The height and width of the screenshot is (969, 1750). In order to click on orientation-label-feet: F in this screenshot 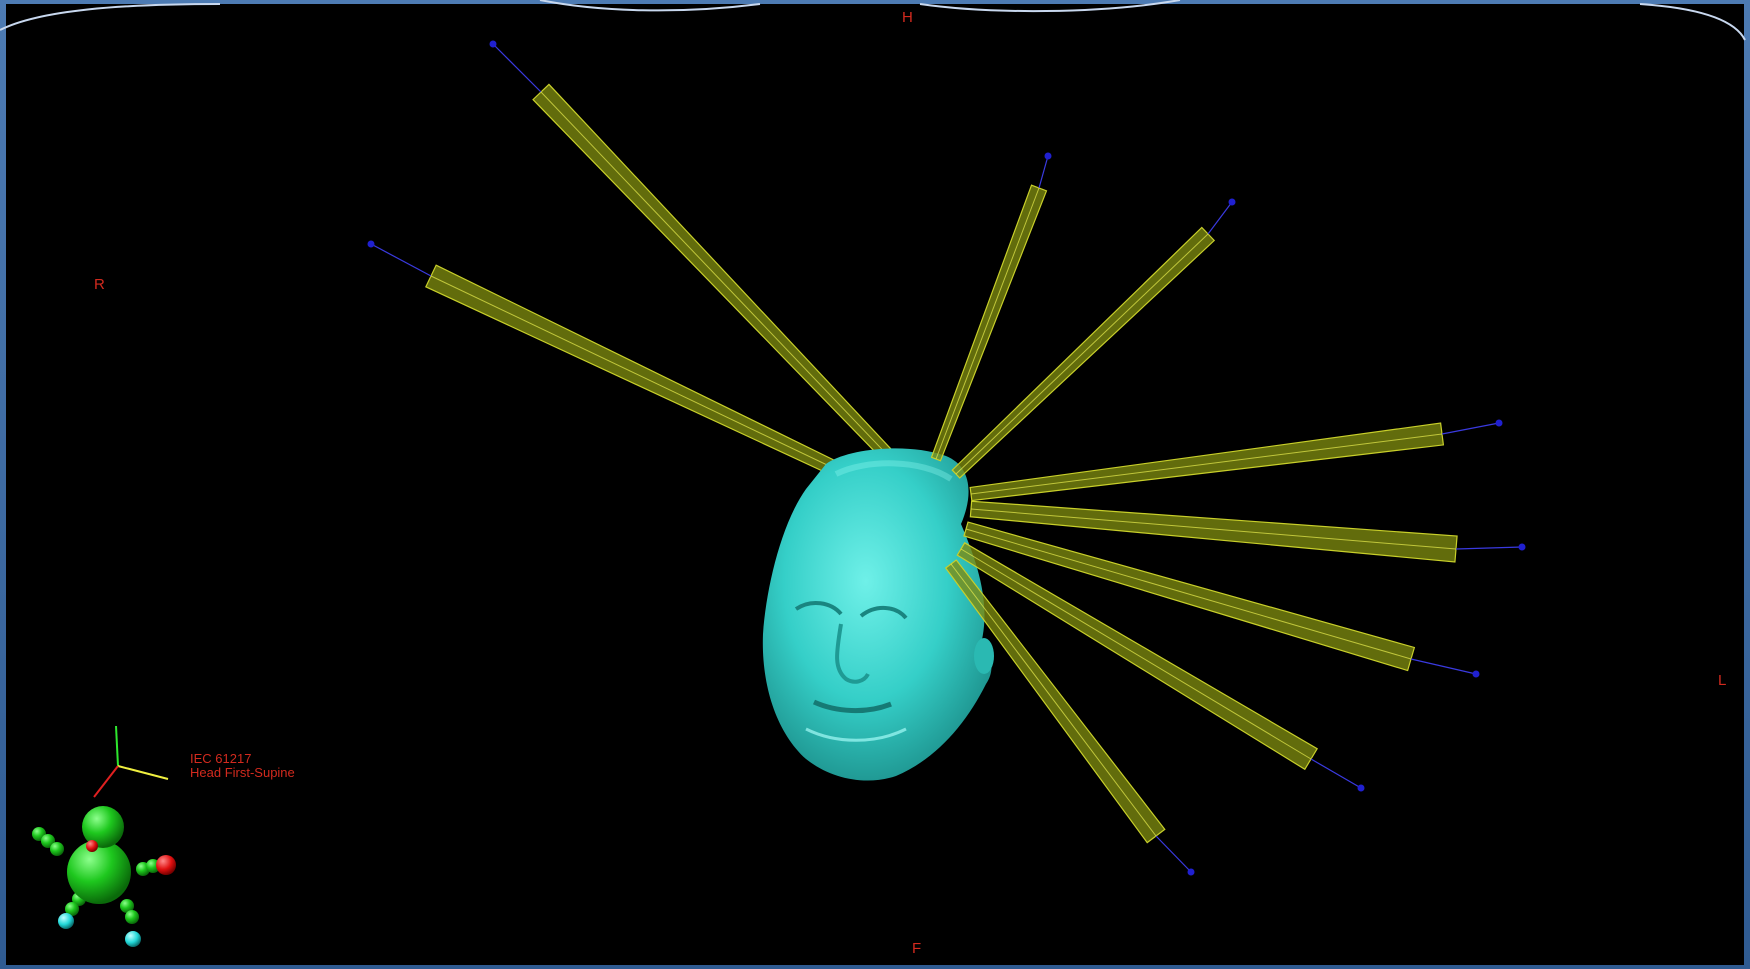, I will do `click(917, 948)`.